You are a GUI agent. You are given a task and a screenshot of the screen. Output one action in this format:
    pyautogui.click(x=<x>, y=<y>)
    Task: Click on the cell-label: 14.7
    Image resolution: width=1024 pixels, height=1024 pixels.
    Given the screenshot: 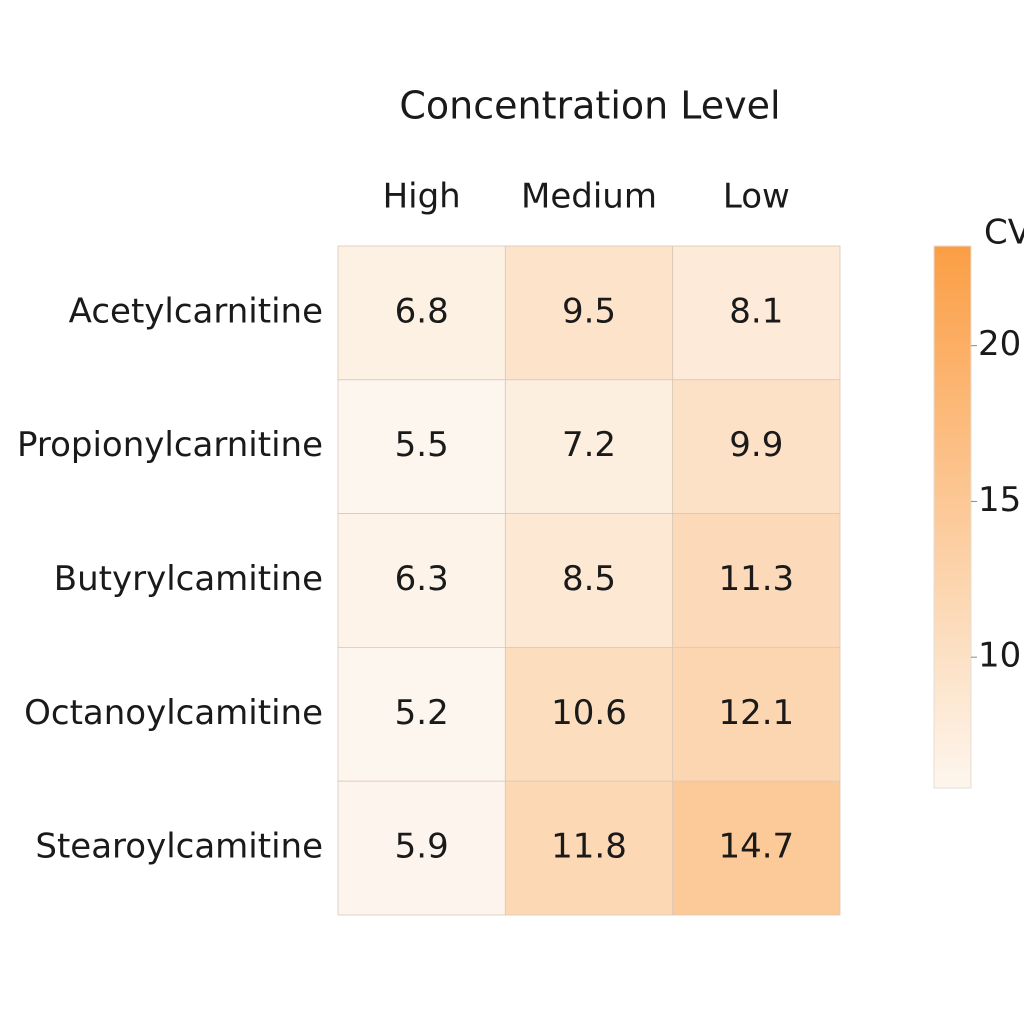 What is the action you would take?
    pyautogui.click(x=756, y=847)
    